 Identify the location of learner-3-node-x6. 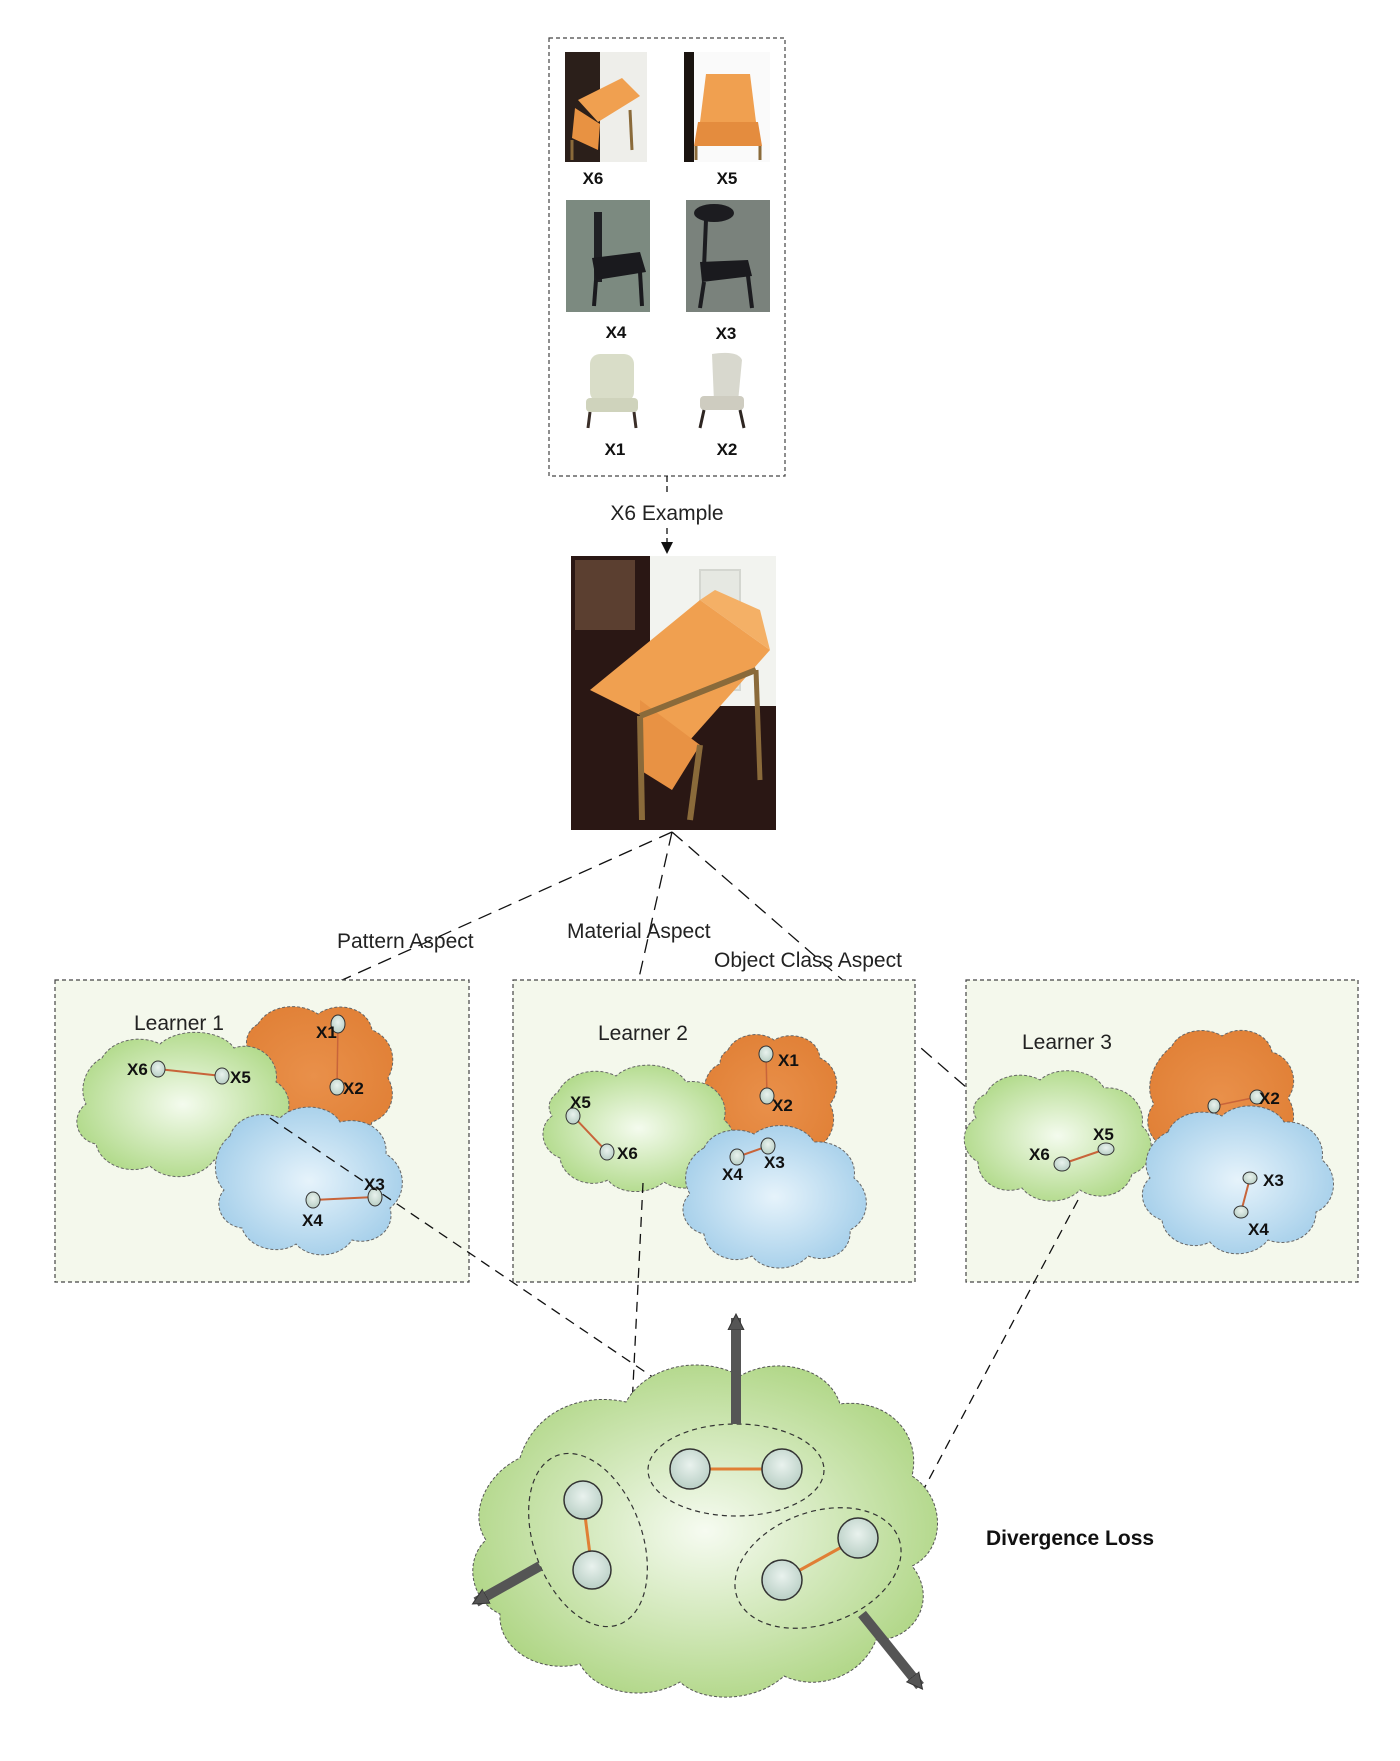
(1062, 1164).